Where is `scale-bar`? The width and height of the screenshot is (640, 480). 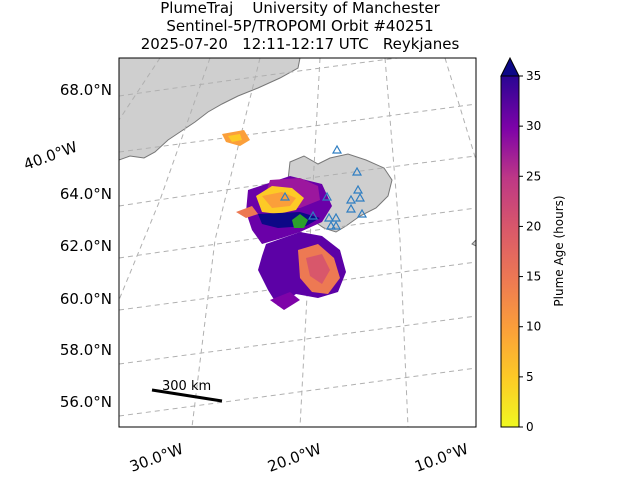 scale-bar is located at coordinates (187, 395).